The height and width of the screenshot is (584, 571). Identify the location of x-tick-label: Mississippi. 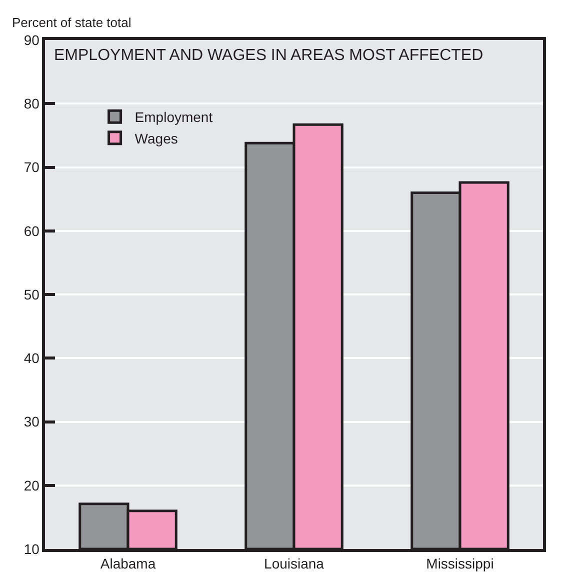
(460, 564).